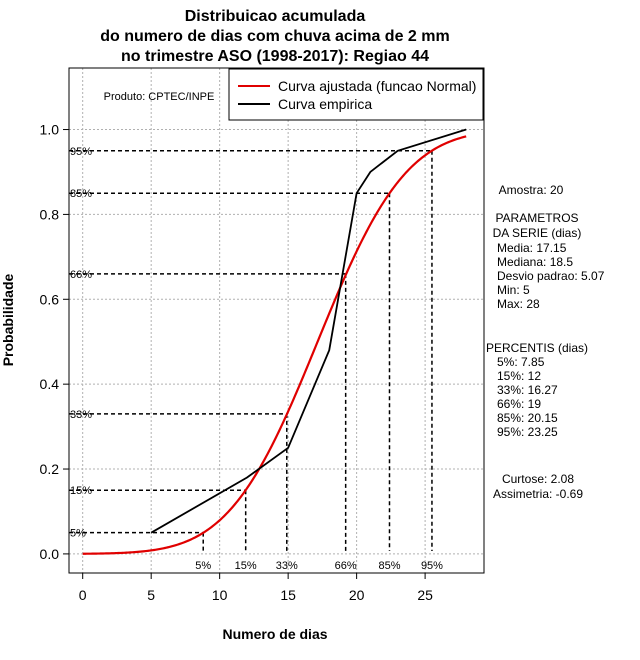 Image resolution: width=640 pixels, height=660 pixels. What do you see at coordinates (81, 275) in the screenshot?
I see `percentile-y-label: 66%` at bounding box center [81, 275].